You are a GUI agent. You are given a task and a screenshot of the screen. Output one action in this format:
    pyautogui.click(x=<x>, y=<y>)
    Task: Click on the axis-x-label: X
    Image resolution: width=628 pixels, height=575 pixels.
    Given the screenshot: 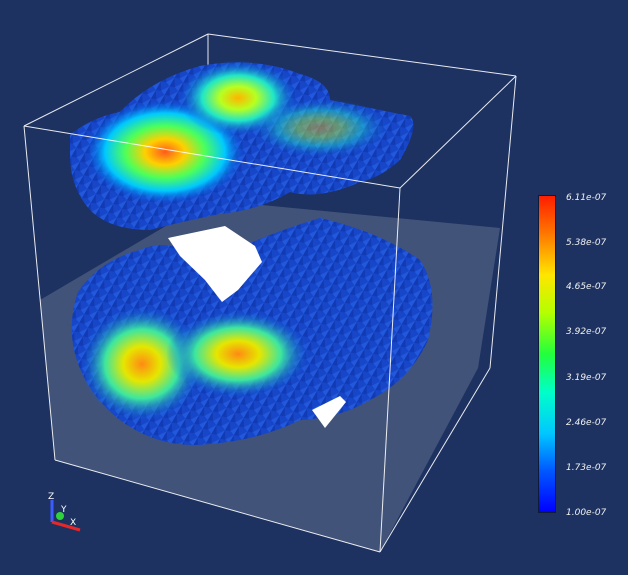 What is the action you would take?
    pyautogui.click(x=73, y=523)
    